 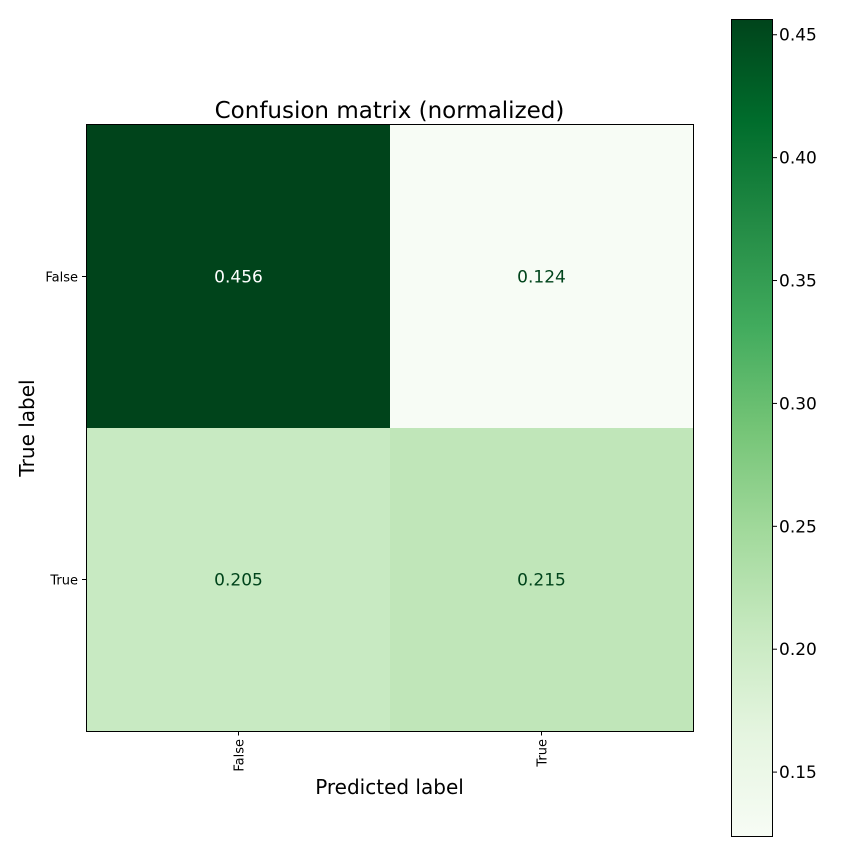 I want to click on colorbar-tick-label: 0.35, so click(x=798, y=282).